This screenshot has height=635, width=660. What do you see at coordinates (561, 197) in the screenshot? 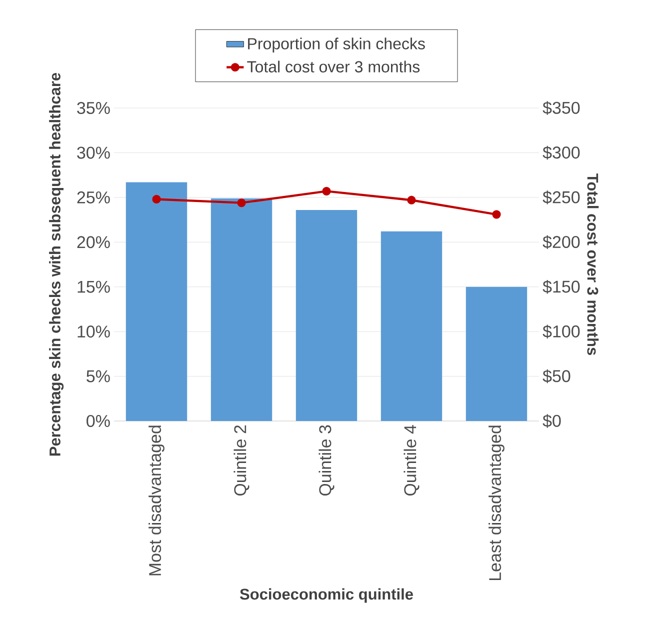
I see `y2-tick-label: $250` at bounding box center [561, 197].